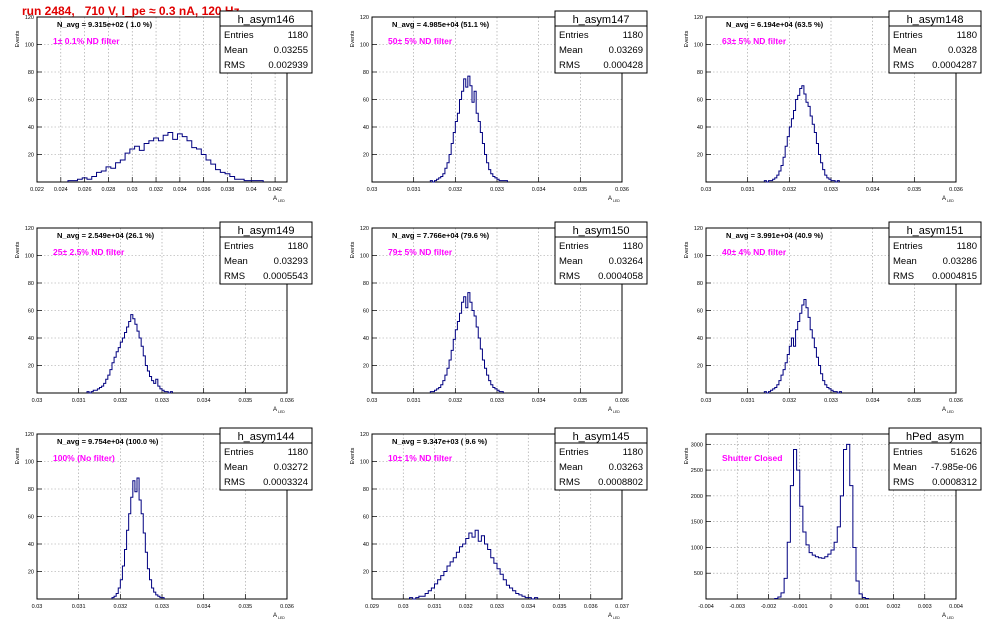 The width and height of the screenshot is (996, 622). Describe the element at coordinates (251, 190) in the screenshot. I see `x-tick-label: 0.04` at that location.